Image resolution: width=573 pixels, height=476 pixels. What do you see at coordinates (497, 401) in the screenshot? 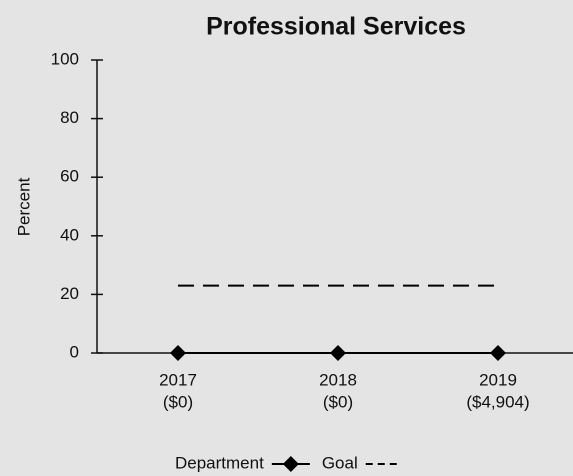
I see `x-tick-label: ($4,904)` at bounding box center [497, 401].